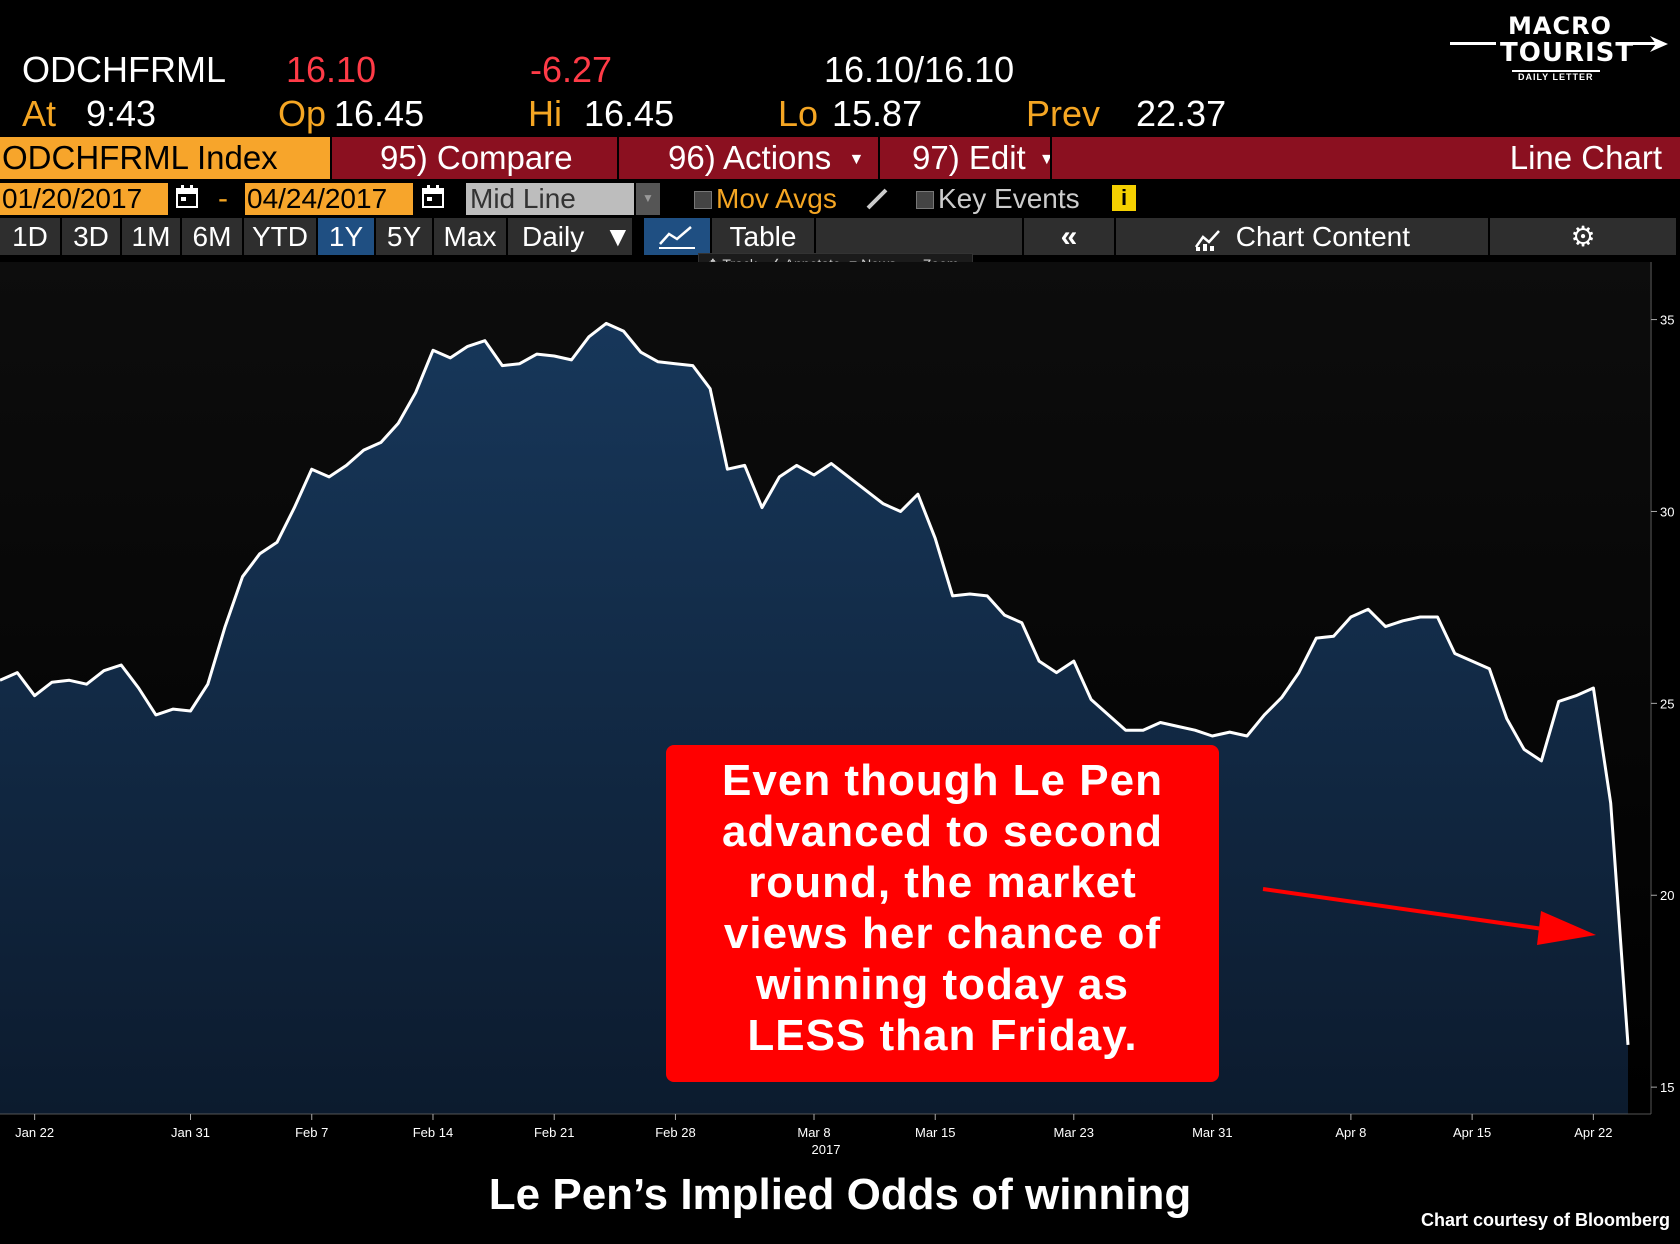  I want to click on start-date-field: 01/20/2017, so click(84, 199).